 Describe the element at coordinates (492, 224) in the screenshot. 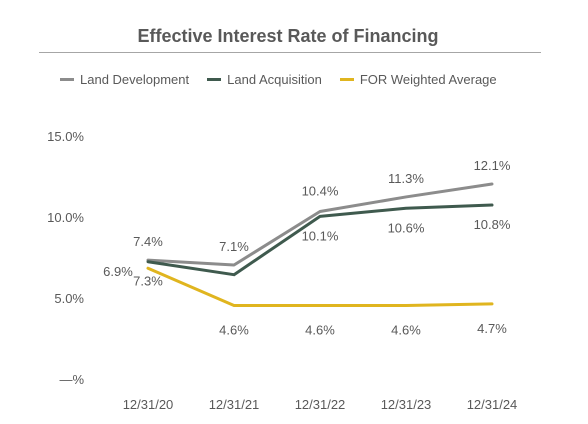

I see `data-label-land-acquisition-4: 10.8%` at that location.